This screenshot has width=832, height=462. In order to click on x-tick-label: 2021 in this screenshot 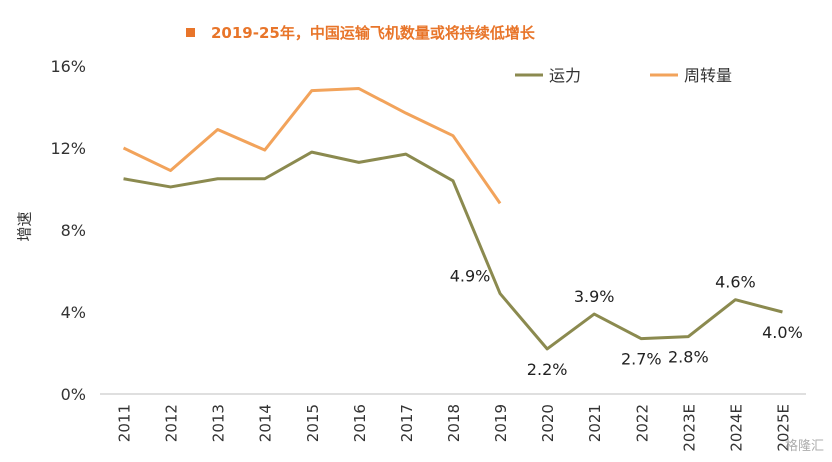, I will do `click(595, 423)`.